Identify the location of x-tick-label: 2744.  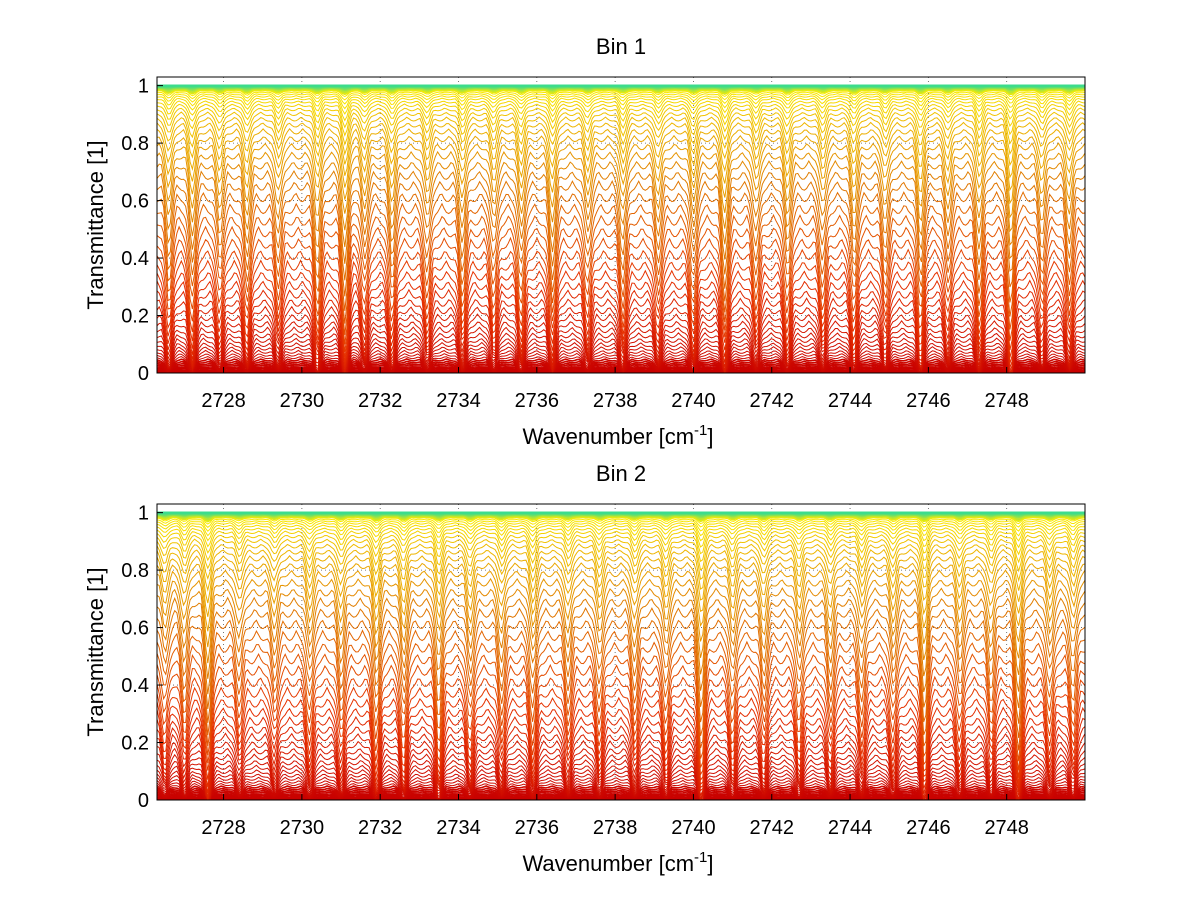
(850, 828).